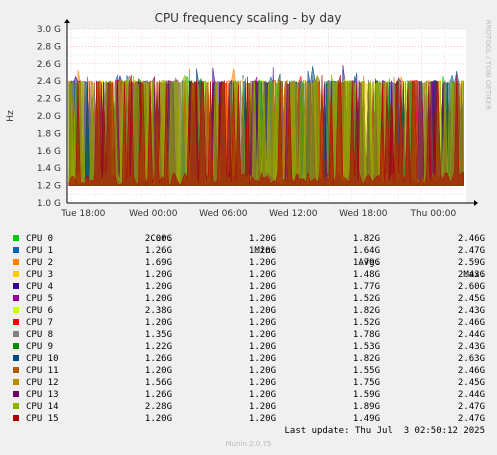  I want to click on legend-series-name: CPU 12, so click(42, 383).